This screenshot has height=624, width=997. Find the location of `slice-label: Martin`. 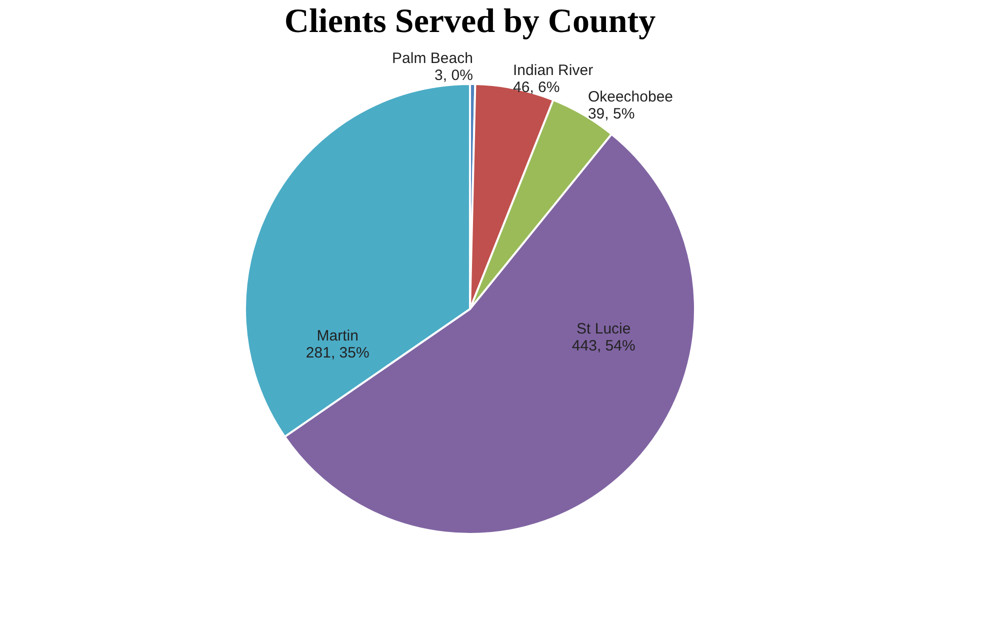

slice-label: Martin is located at coordinates (337, 335).